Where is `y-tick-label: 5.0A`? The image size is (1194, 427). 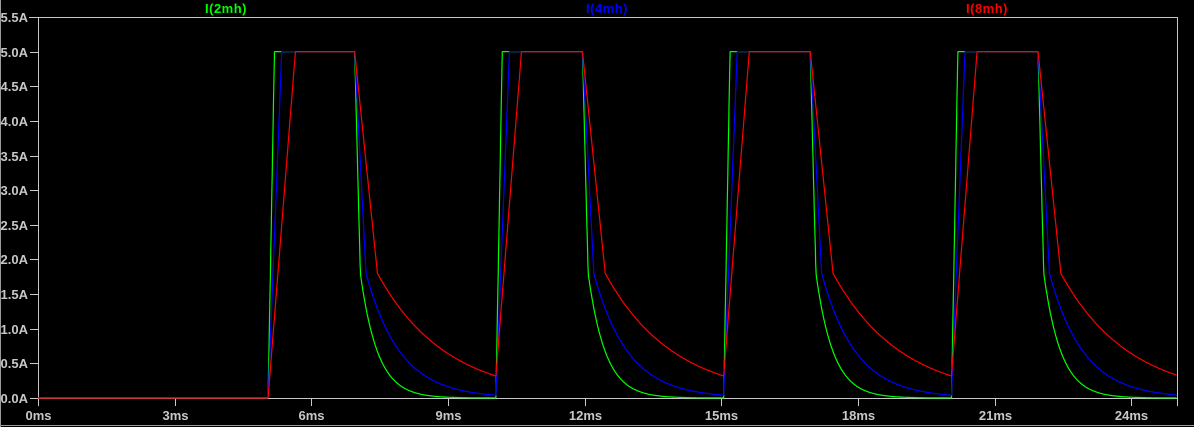 y-tick-label: 5.0A is located at coordinates (15, 52).